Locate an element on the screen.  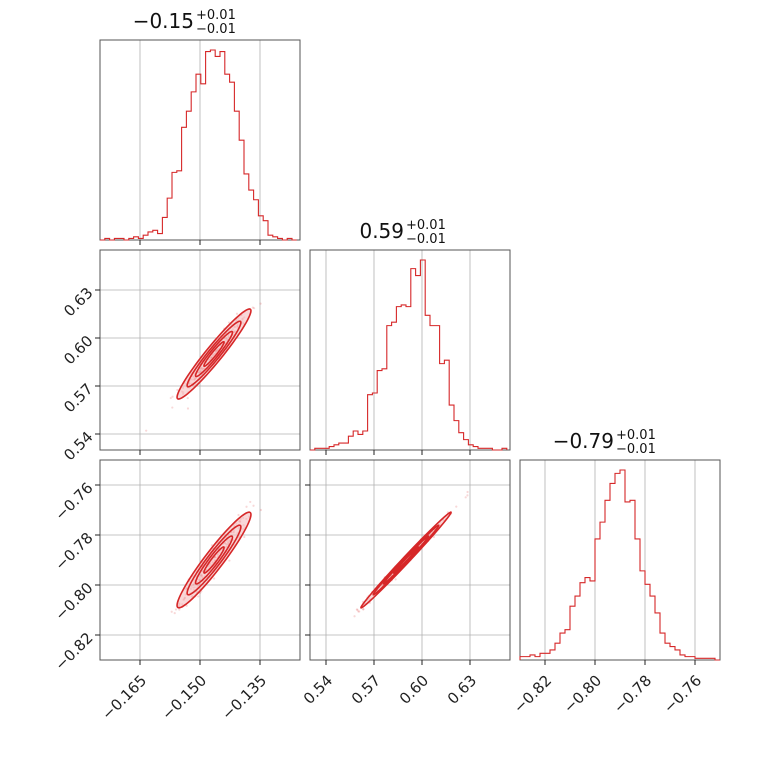
histogram-panel-1: 0.59 +0.01−0.01 is located at coordinates (410, 336).